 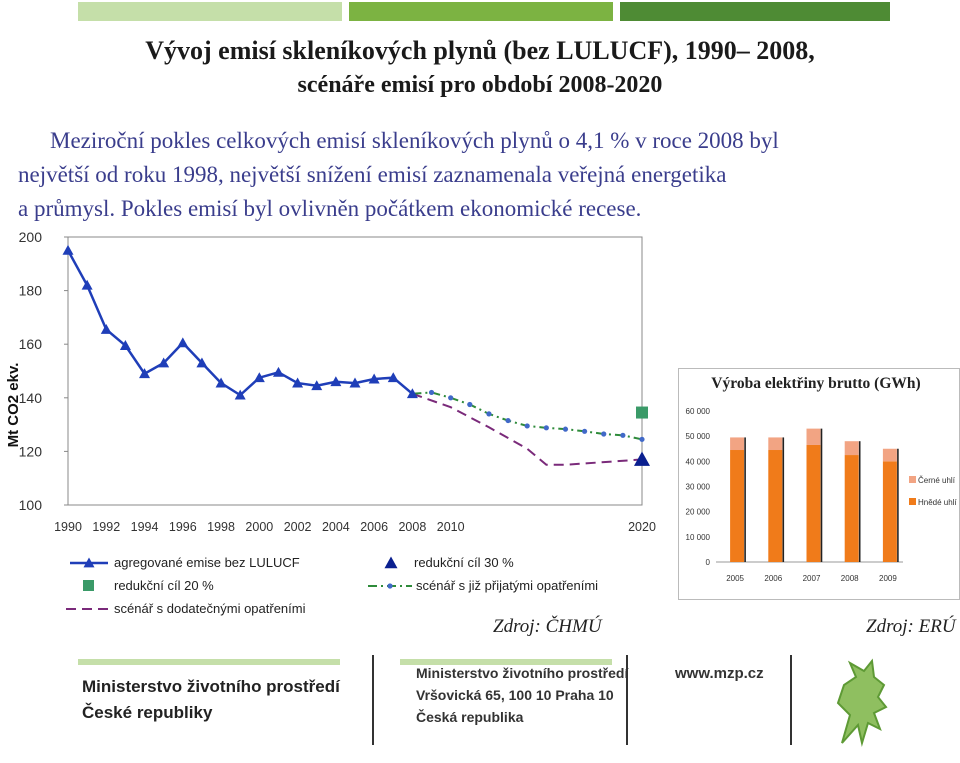 I want to click on inset-x-tick-label: 2009, so click(x=888, y=578).